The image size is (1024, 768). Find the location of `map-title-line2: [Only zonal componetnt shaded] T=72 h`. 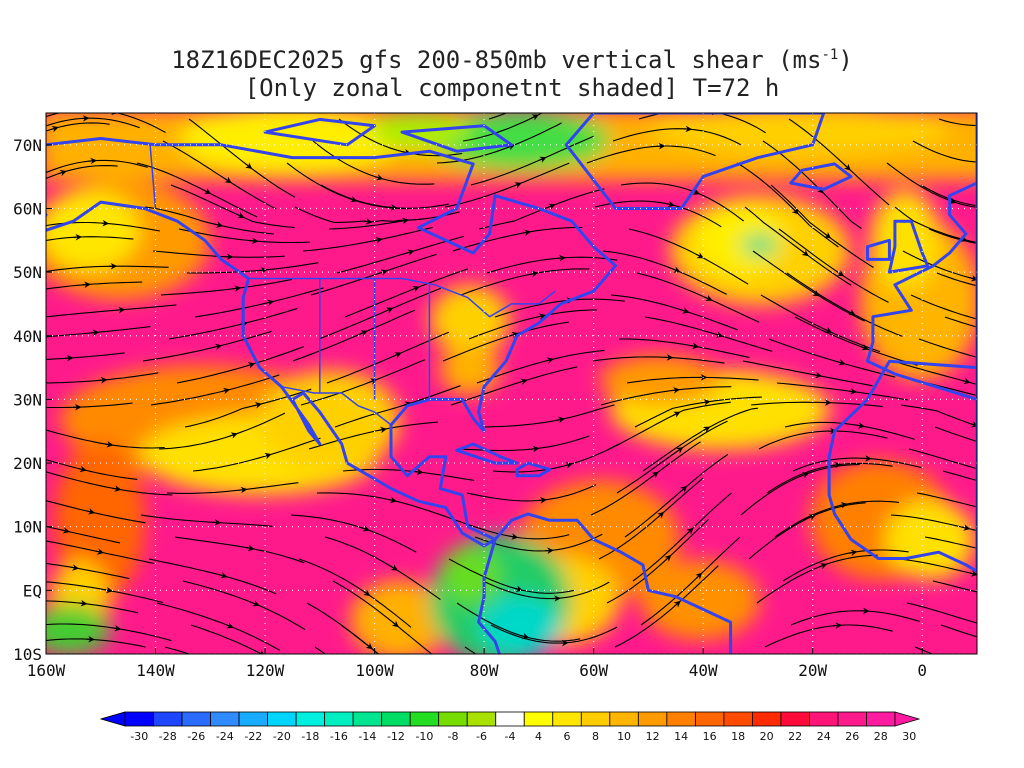

map-title-line2: [Only zonal componetnt shaded] T=72 h is located at coordinates (512, 88).